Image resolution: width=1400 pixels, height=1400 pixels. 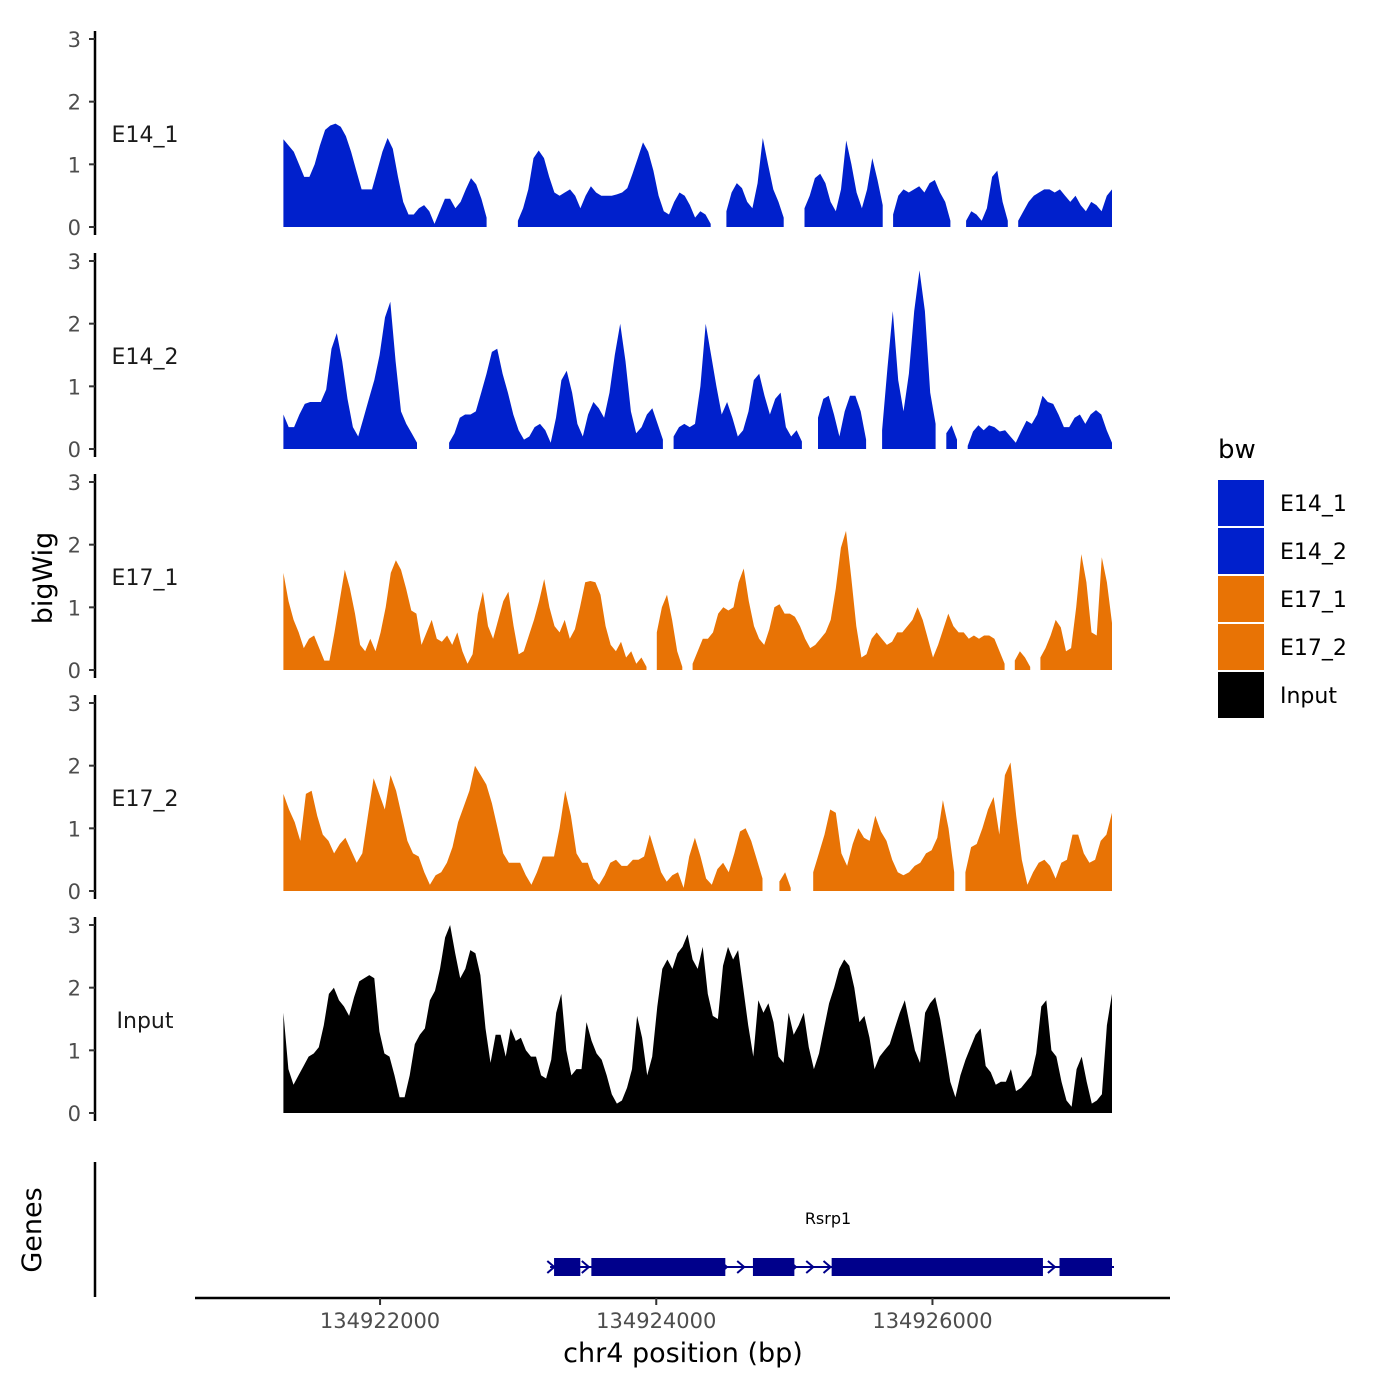 I want to click on track-label: Input, so click(x=145, y=1021).